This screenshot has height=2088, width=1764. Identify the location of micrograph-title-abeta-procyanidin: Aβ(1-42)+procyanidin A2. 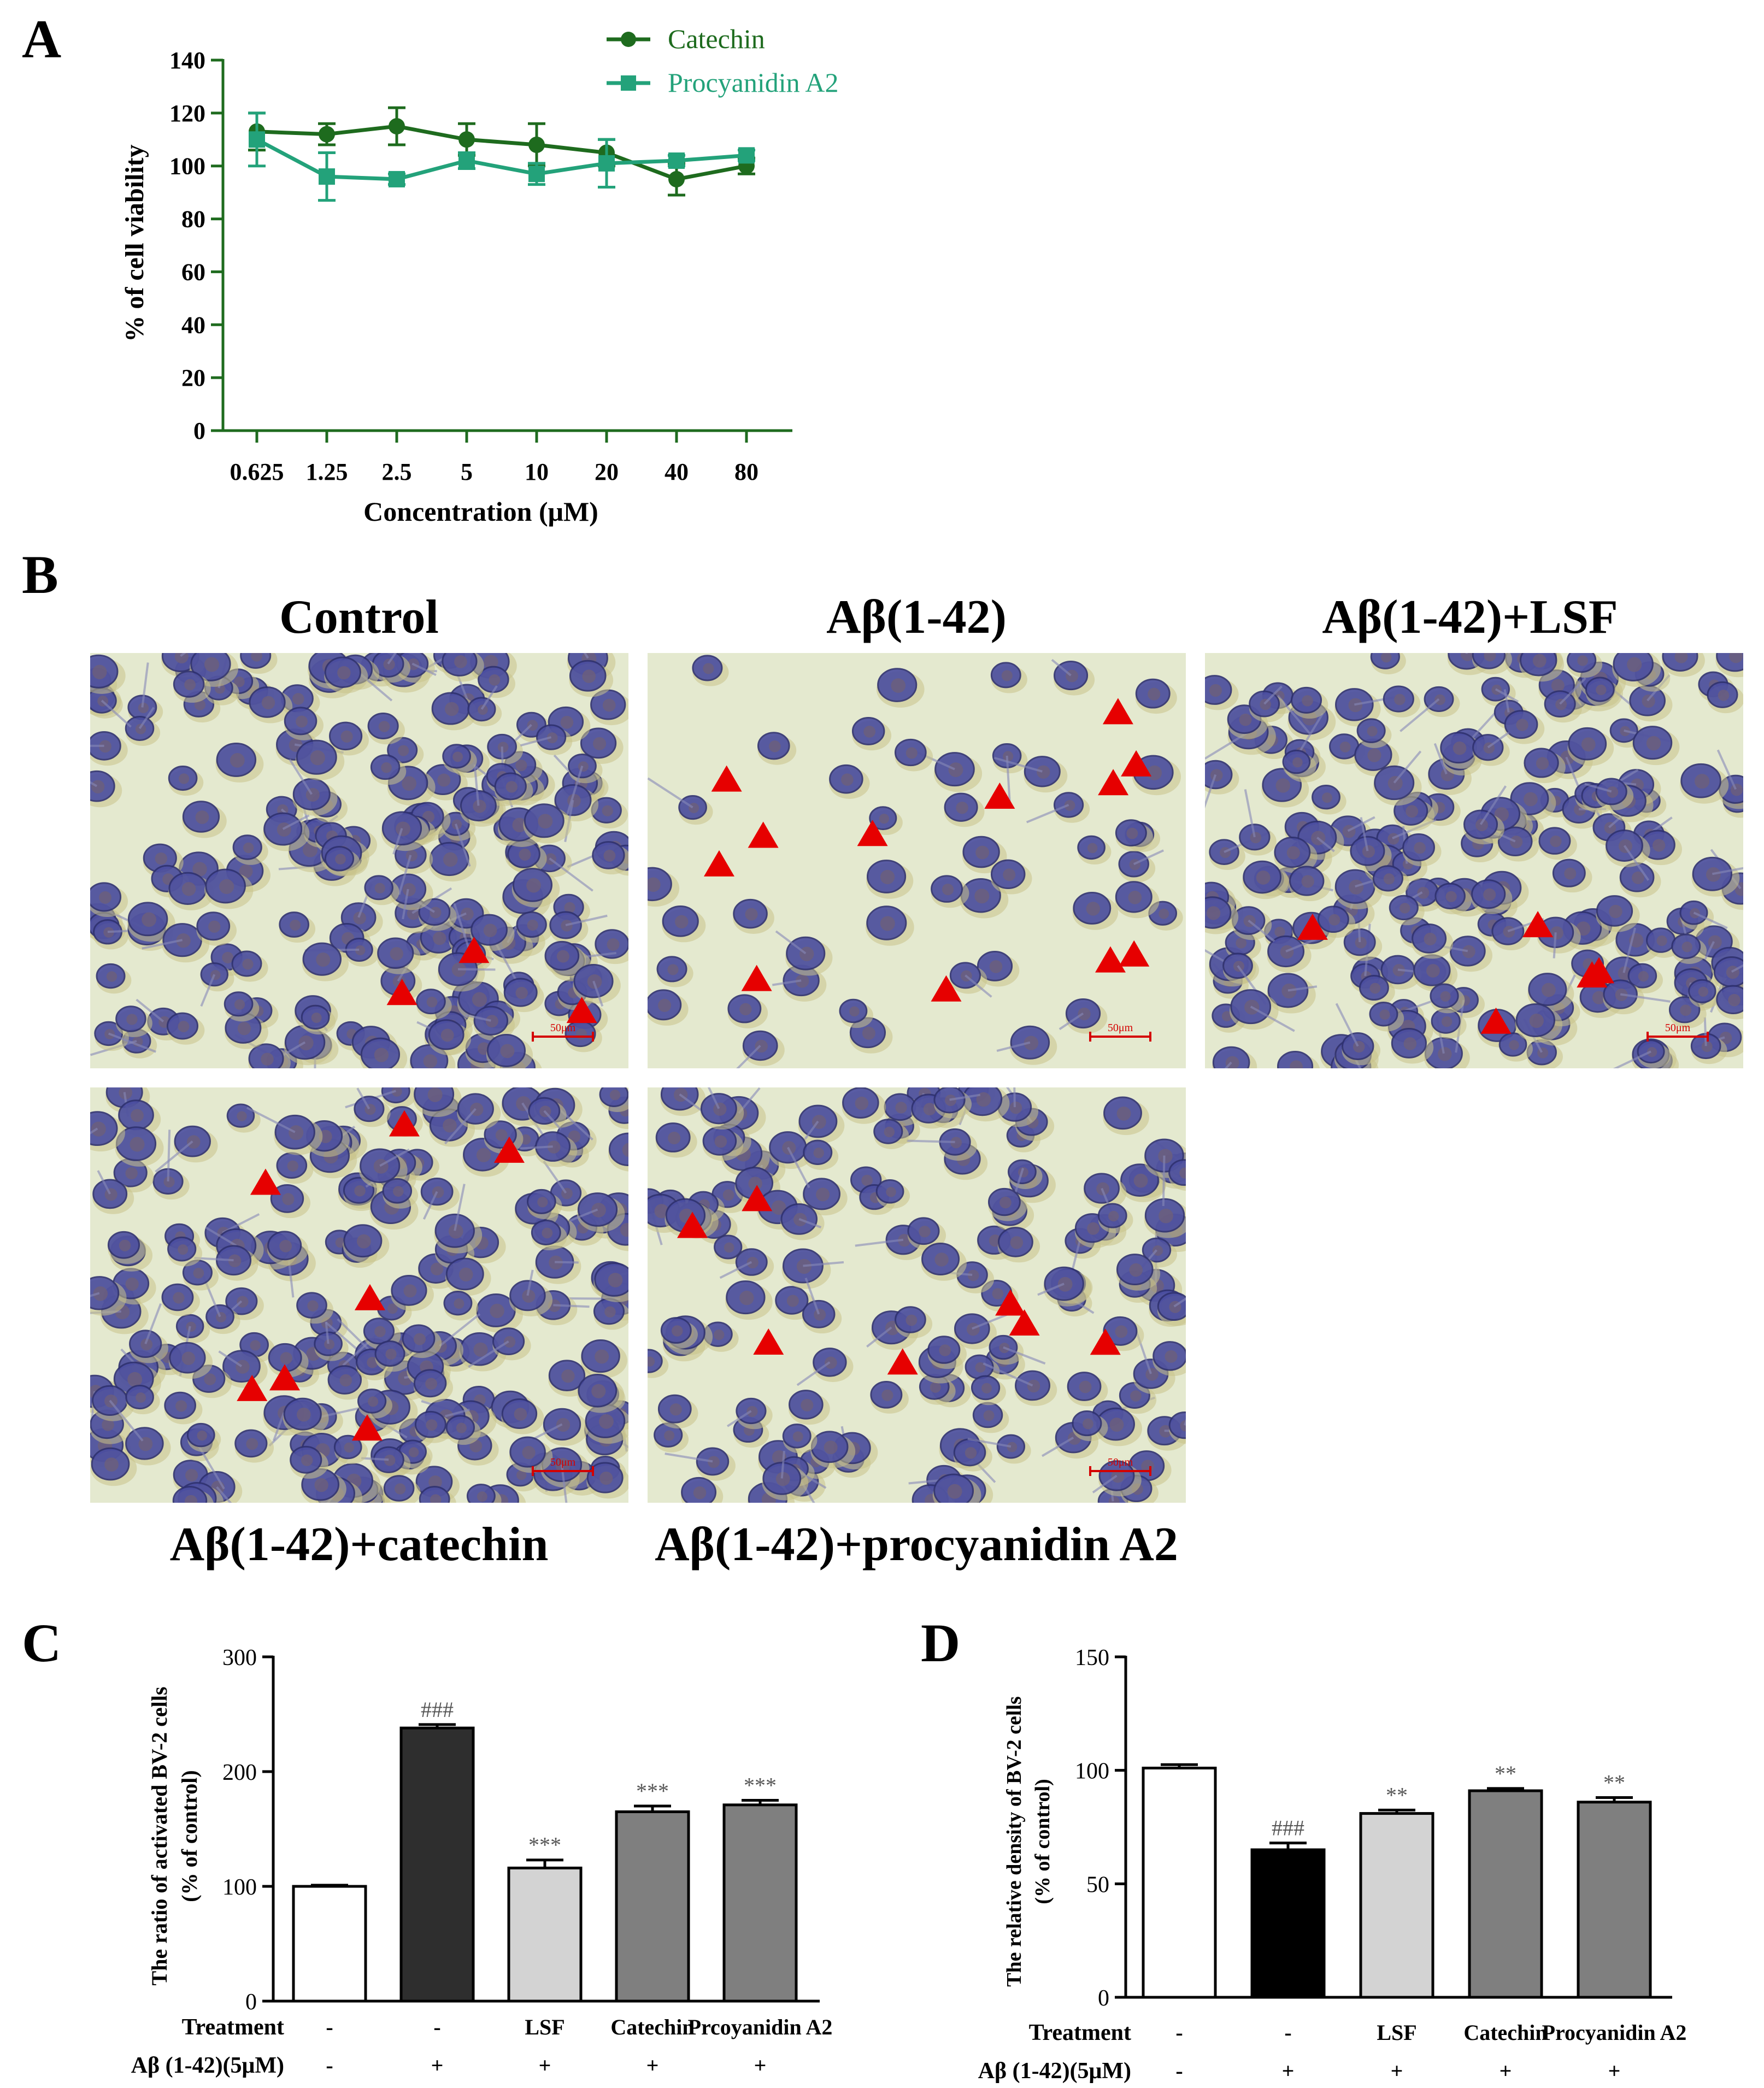
(916, 1544).